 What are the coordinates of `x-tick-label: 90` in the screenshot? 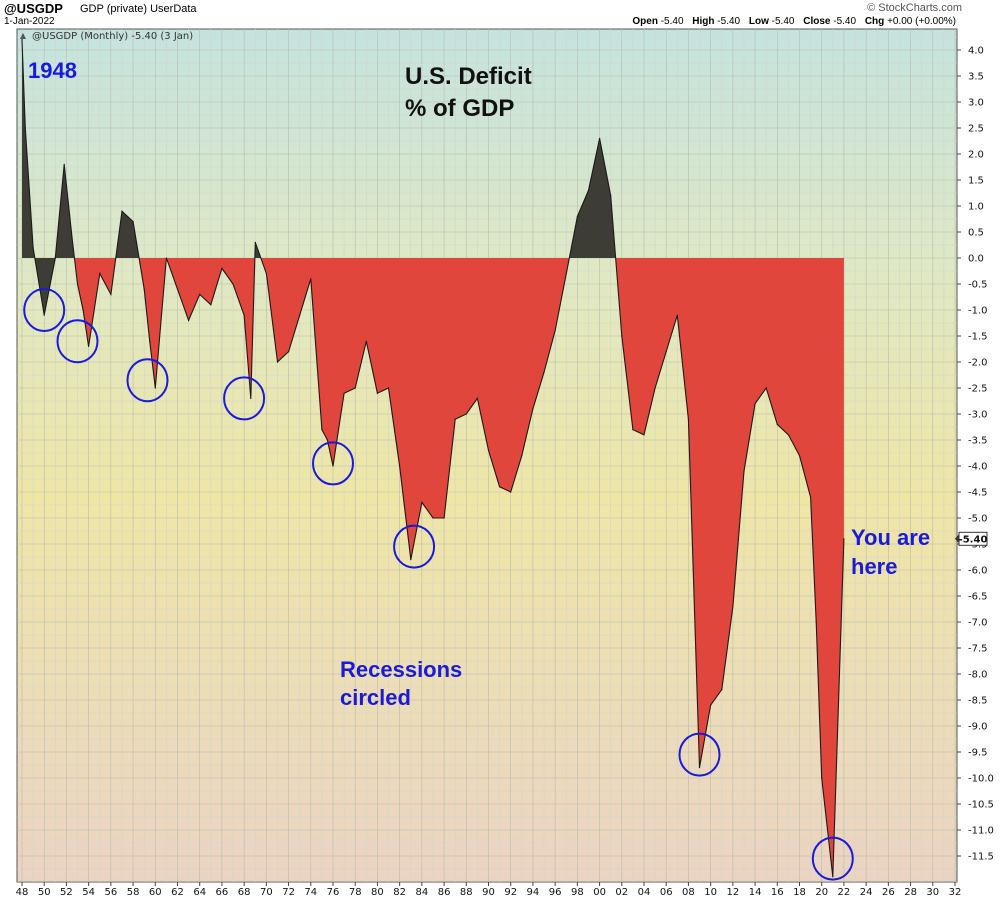 It's located at (488, 892).